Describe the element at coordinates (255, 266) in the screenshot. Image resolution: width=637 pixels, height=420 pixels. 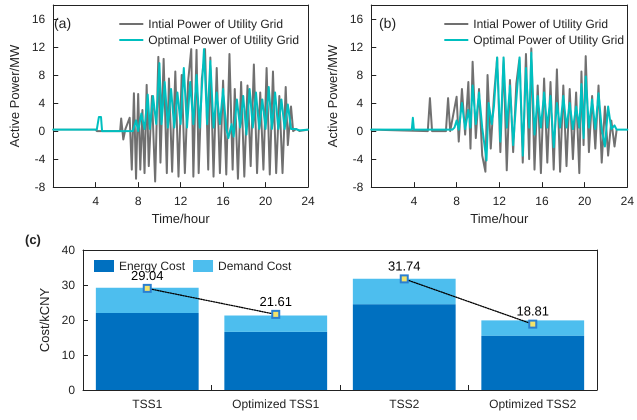
I see `legend-label: Demand Cost` at that location.